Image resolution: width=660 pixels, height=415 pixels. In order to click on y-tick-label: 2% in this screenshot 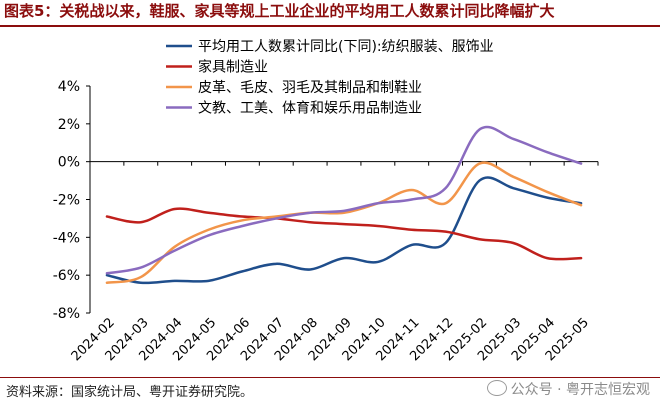, I will do `click(69, 125)`.